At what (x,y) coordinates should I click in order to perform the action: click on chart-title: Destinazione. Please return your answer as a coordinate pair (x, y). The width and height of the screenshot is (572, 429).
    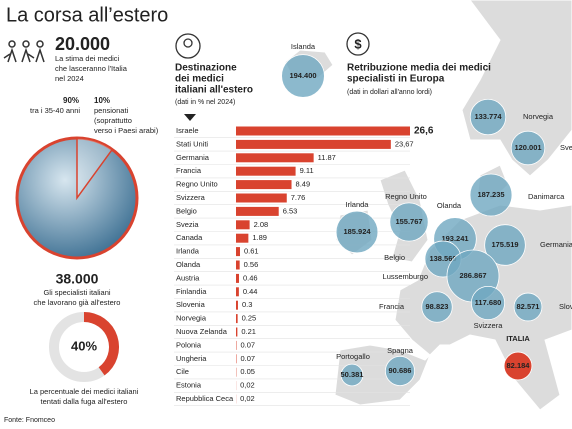
    Looking at the image, I should click on (206, 68).